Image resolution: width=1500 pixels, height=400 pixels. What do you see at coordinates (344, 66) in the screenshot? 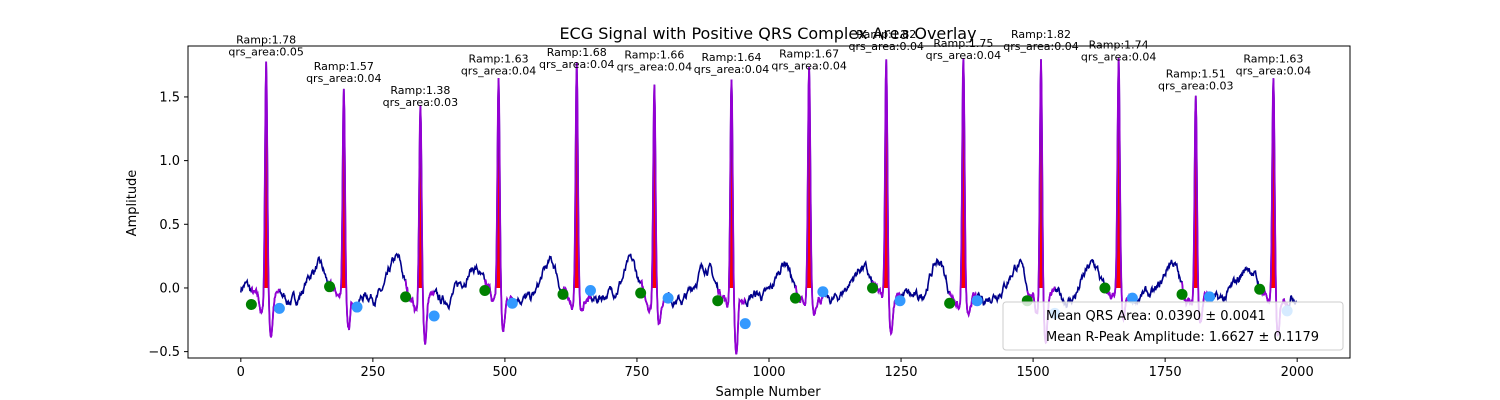
I see `r-peak-amplitude-label: Ramp:1.57` at bounding box center [344, 66].